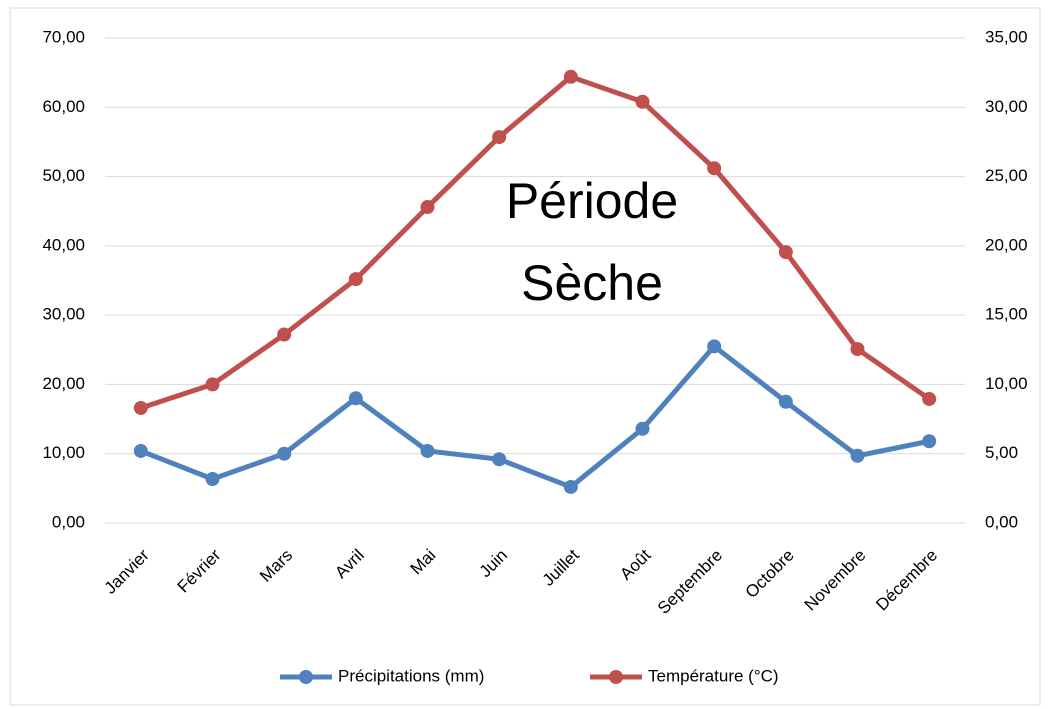  I want to click on y2-tick-label: 15,00, so click(1006, 314).